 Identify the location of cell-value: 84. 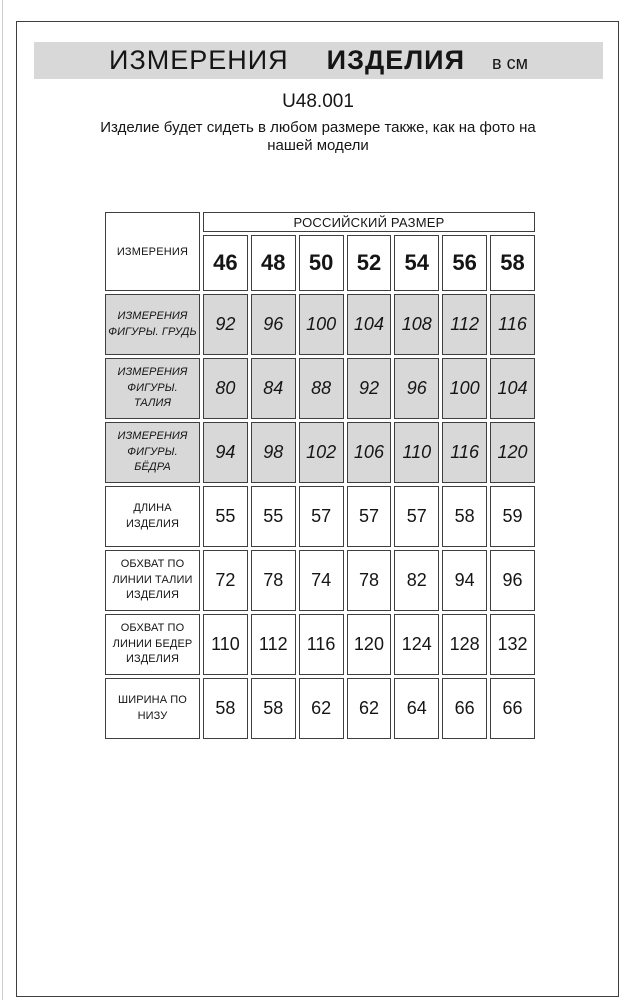
(273, 388).